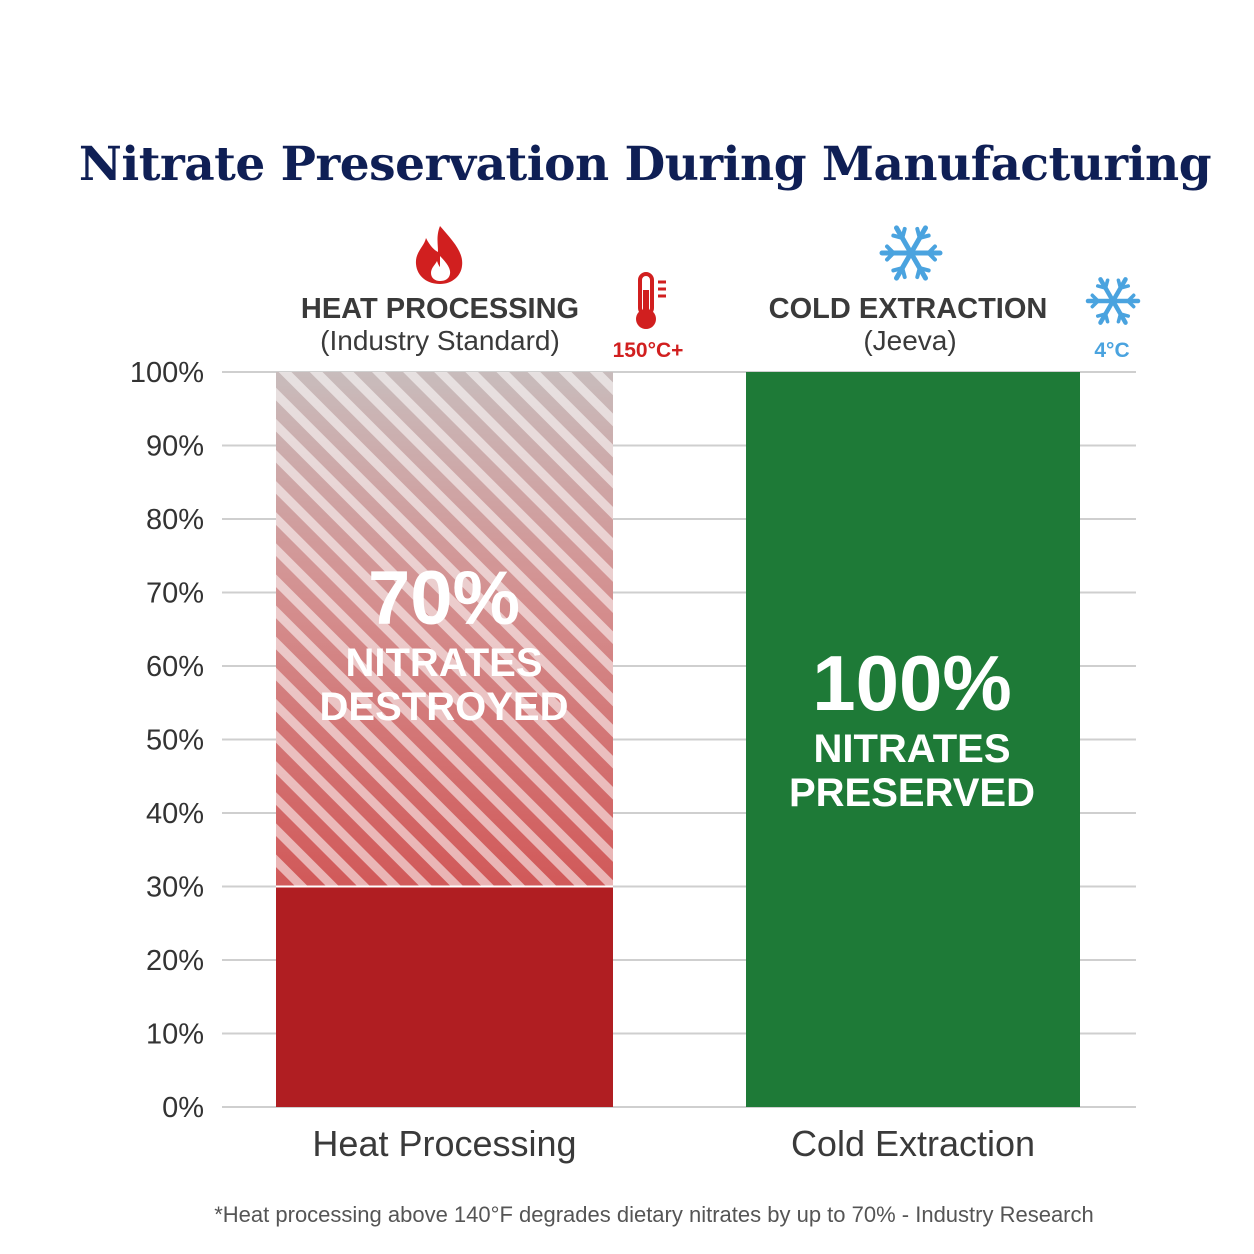 The image size is (1254, 1254). What do you see at coordinates (439, 255) in the screenshot?
I see `flame-icon` at bounding box center [439, 255].